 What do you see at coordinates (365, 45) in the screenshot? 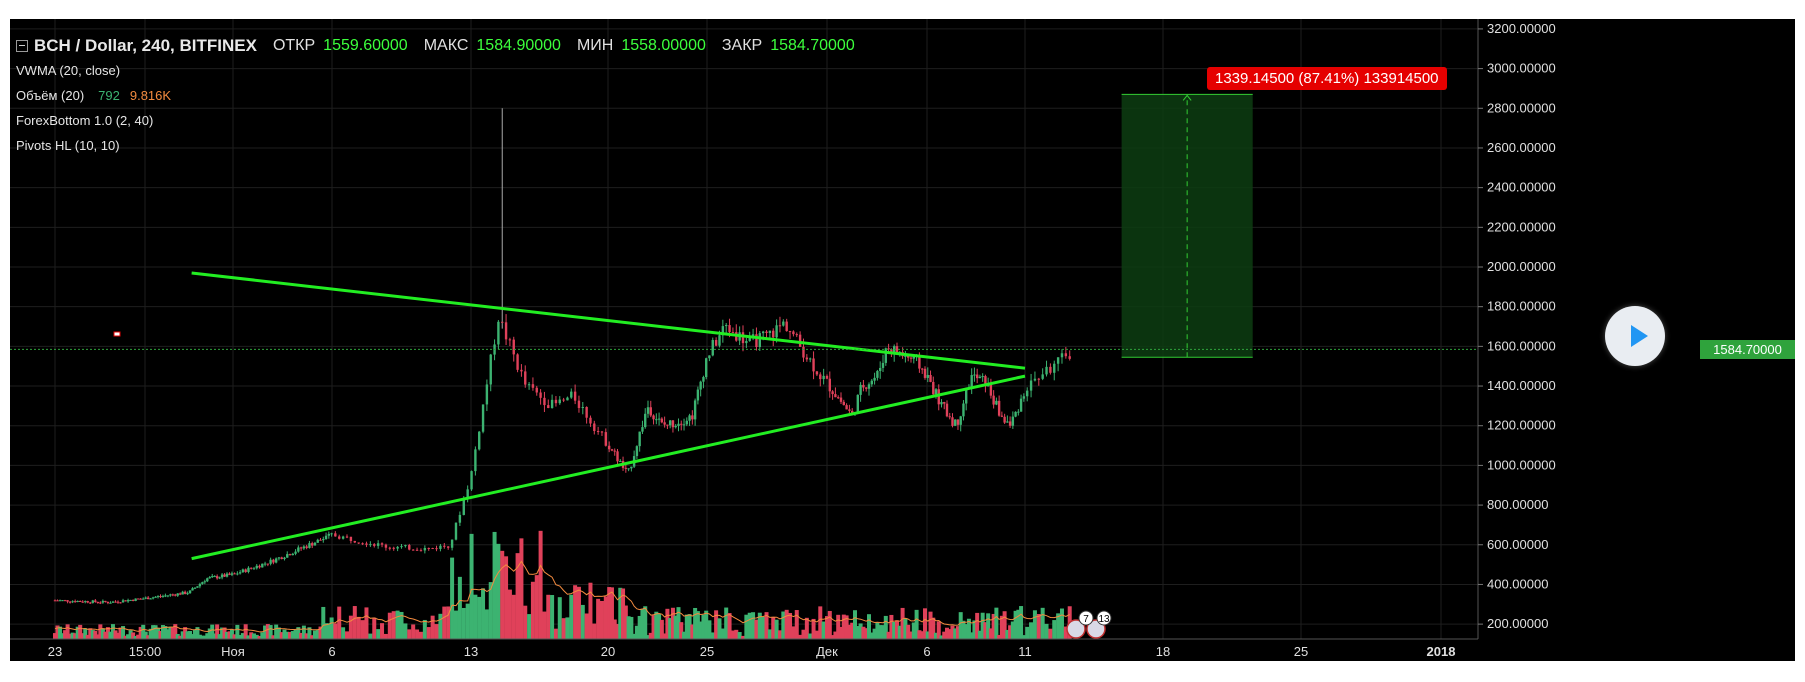
I see `open-value: 1559.60000` at bounding box center [365, 45].